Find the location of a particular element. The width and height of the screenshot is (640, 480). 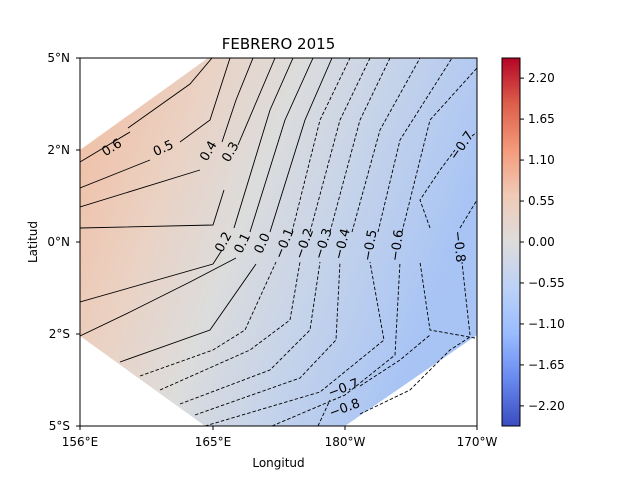

contour-line-m0.2b is located at coordinates (340, 145).